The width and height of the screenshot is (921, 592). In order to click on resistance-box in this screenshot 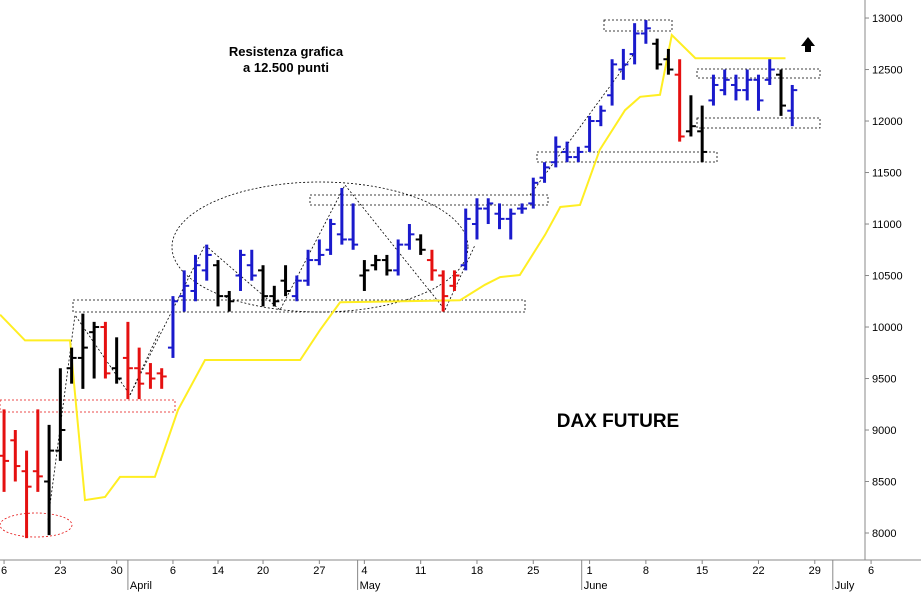, I will do `click(638, 25)`.